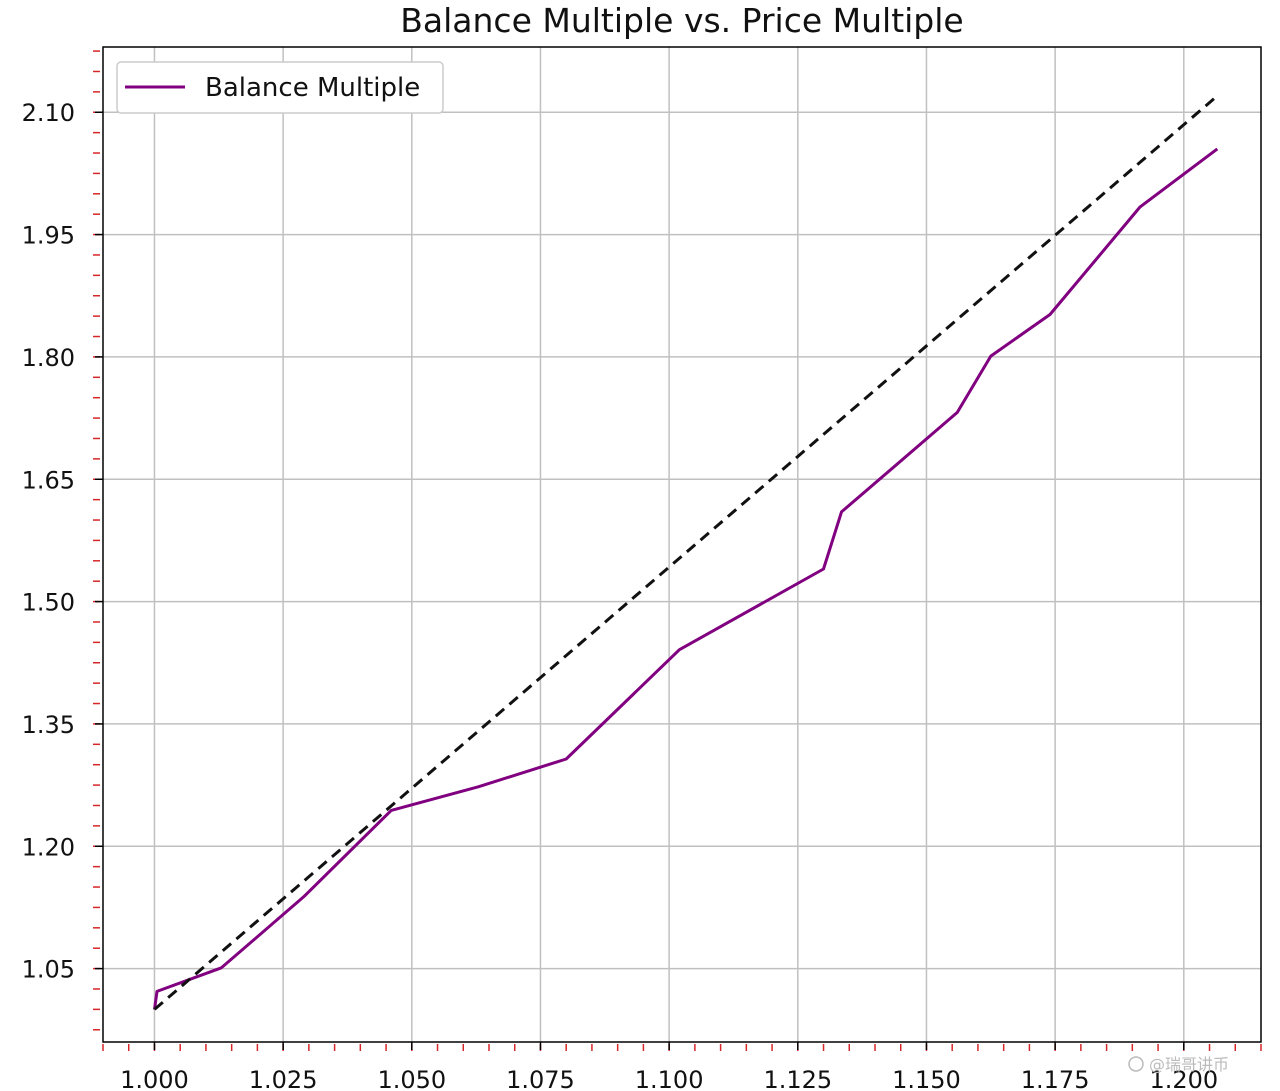 The height and width of the screenshot is (1091, 1280). Describe the element at coordinates (1183, 1078) in the screenshot. I see `x-tick-label: 1.200` at that location.